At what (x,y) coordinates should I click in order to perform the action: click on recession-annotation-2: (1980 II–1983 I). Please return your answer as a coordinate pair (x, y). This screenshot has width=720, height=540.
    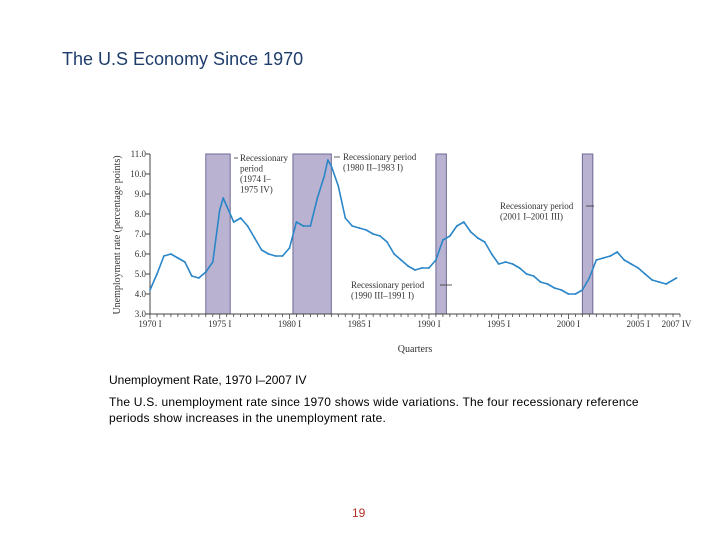
    Looking at the image, I should click on (373, 168).